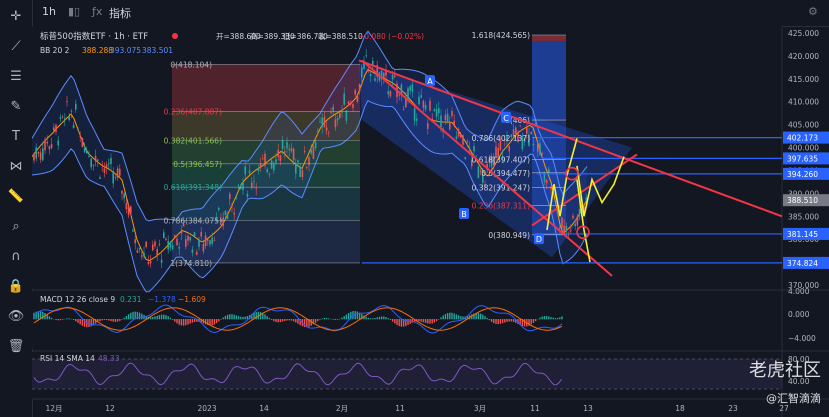 The image size is (829, 417). Describe the element at coordinates (94, 36) in the screenshot. I see `symbol-title: 标普500指数ETF · 1h · ETF` at that location.